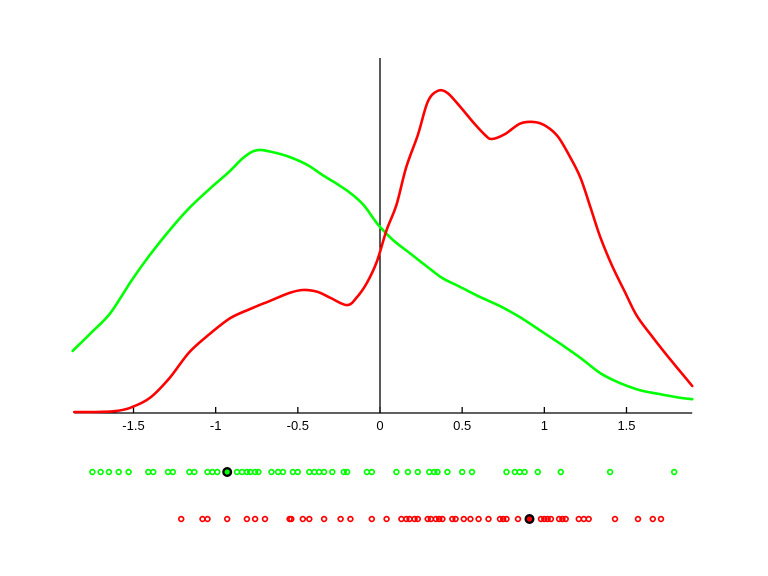 Image resolution: width=768 pixels, height=576 pixels. What do you see at coordinates (216, 425) in the screenshot?
I see `x-tick-label: -1` at bounding box center [216, 425].